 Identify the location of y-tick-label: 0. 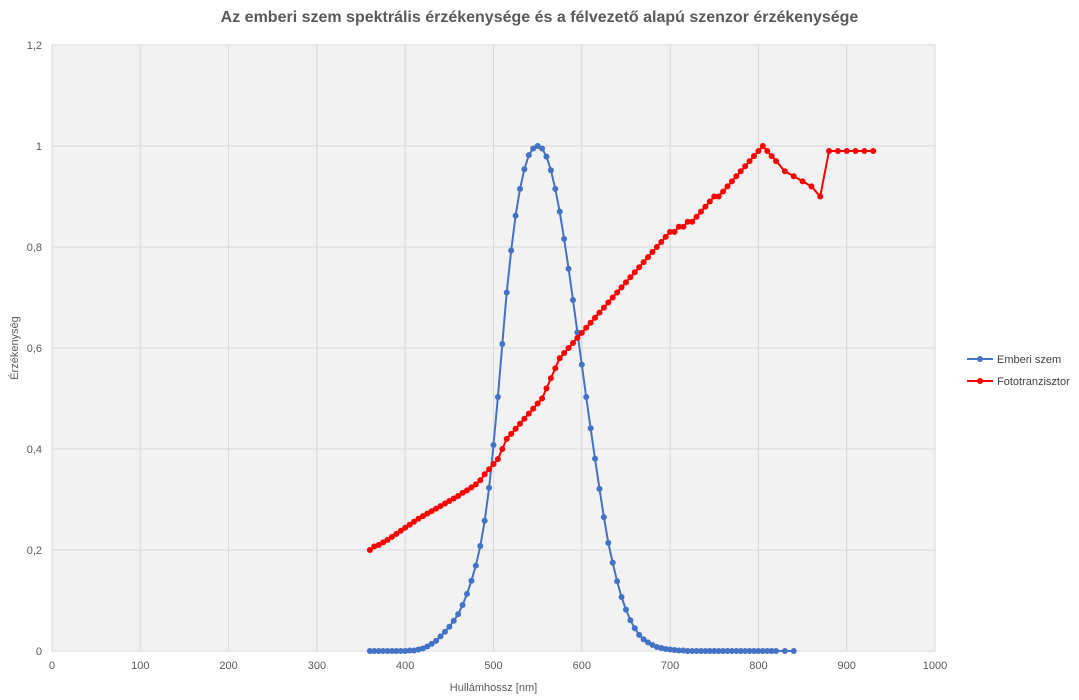
(39, 652).